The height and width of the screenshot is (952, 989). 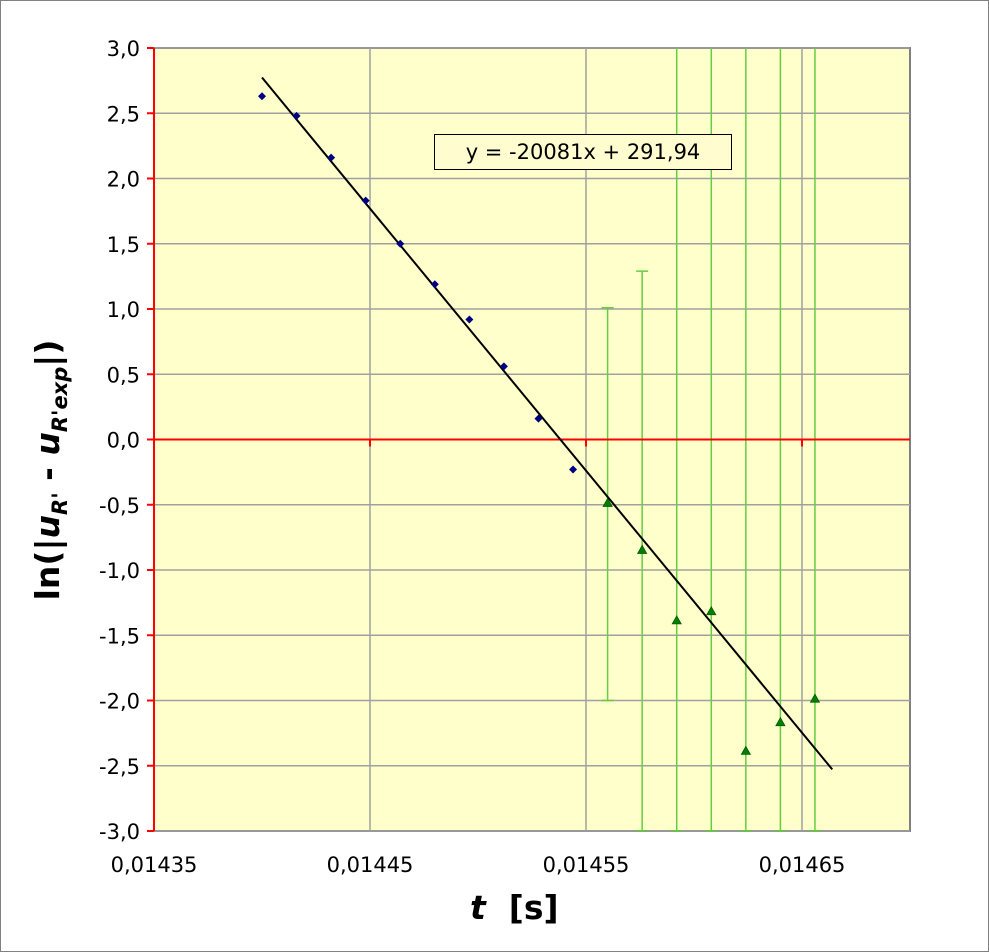 I want to click on y-axis-u2: u, so click(x=47, y=444).